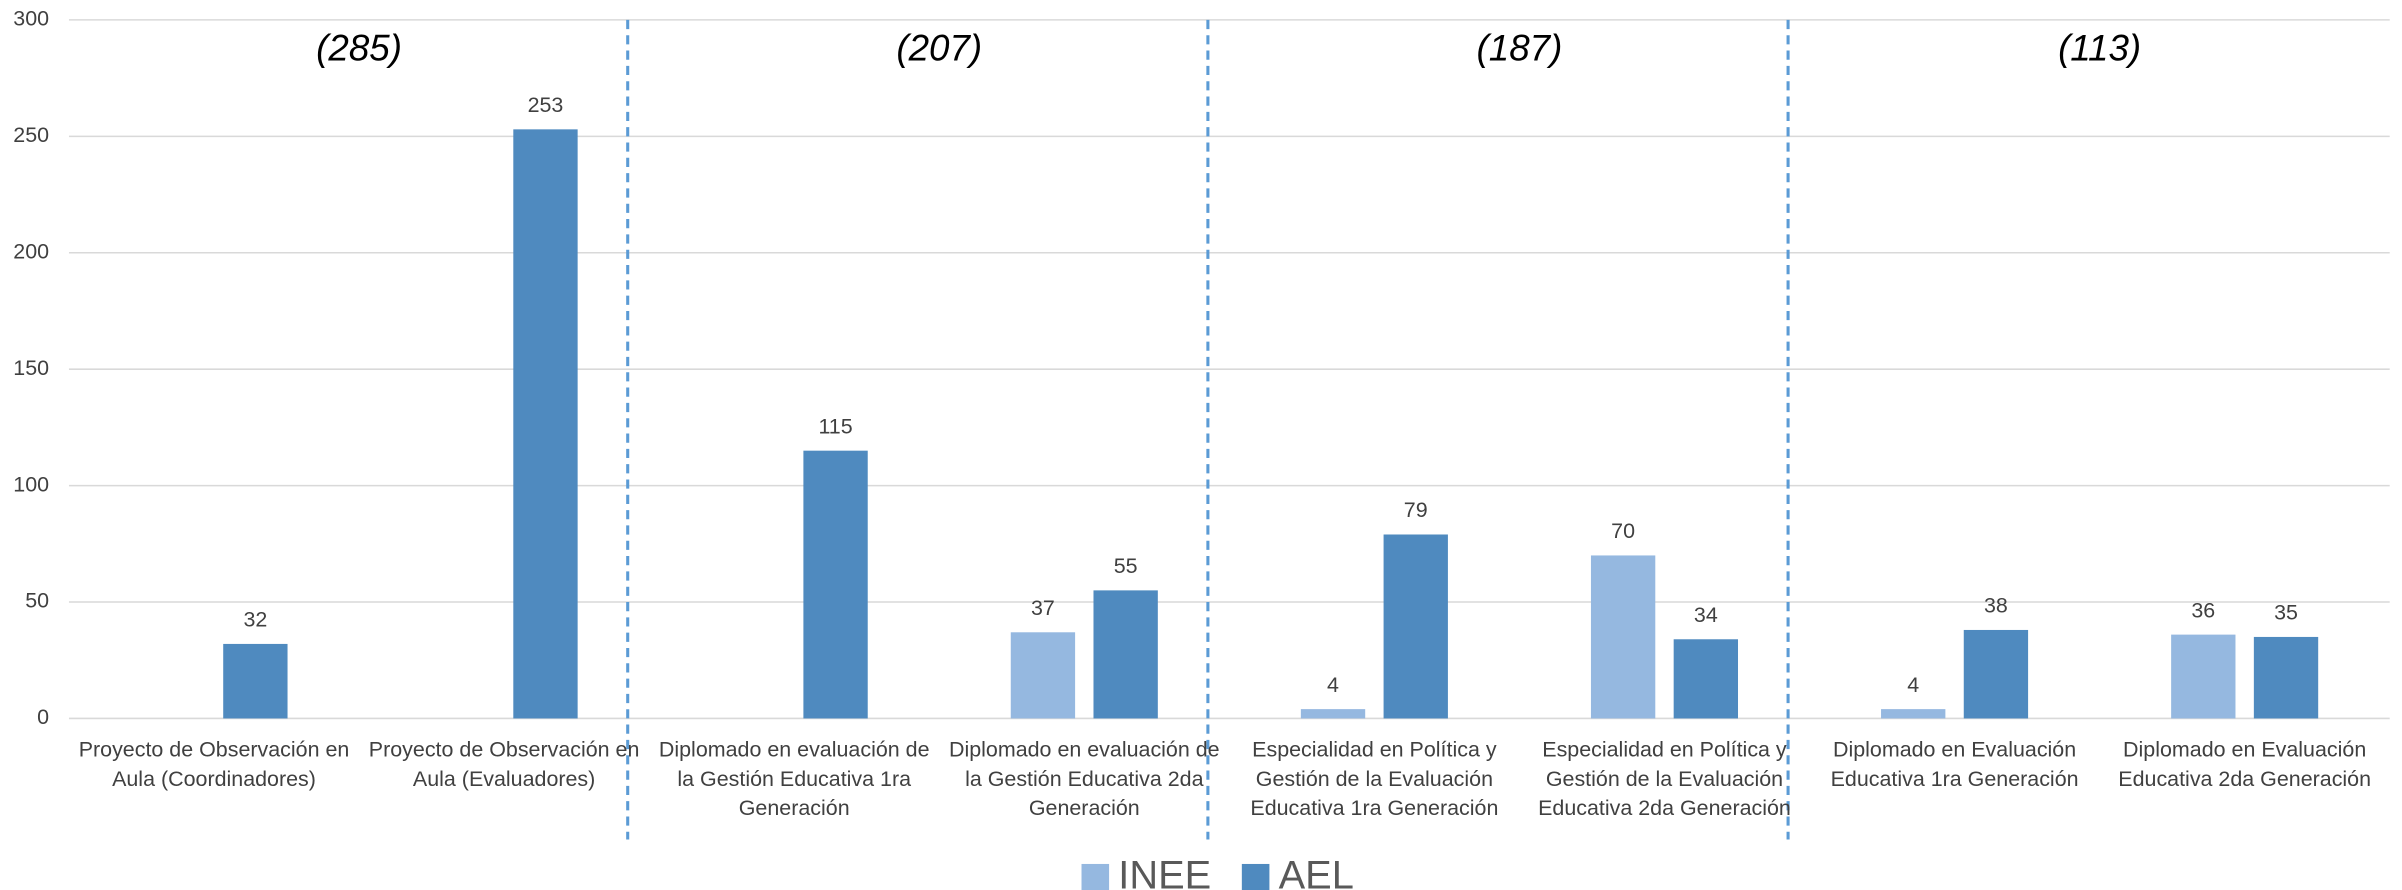  I want to click on y-tick-label: 200, so click(31, 251).